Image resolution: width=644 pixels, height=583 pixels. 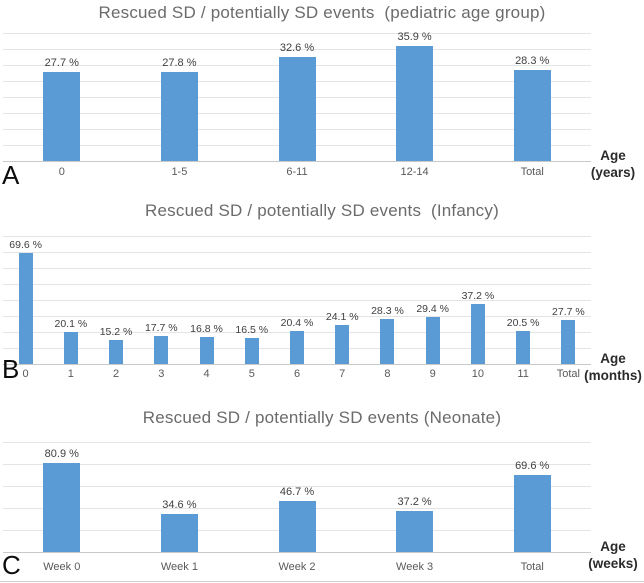 I want to click on bar-value-label: 16.5 %, so click(x=252, y=329).